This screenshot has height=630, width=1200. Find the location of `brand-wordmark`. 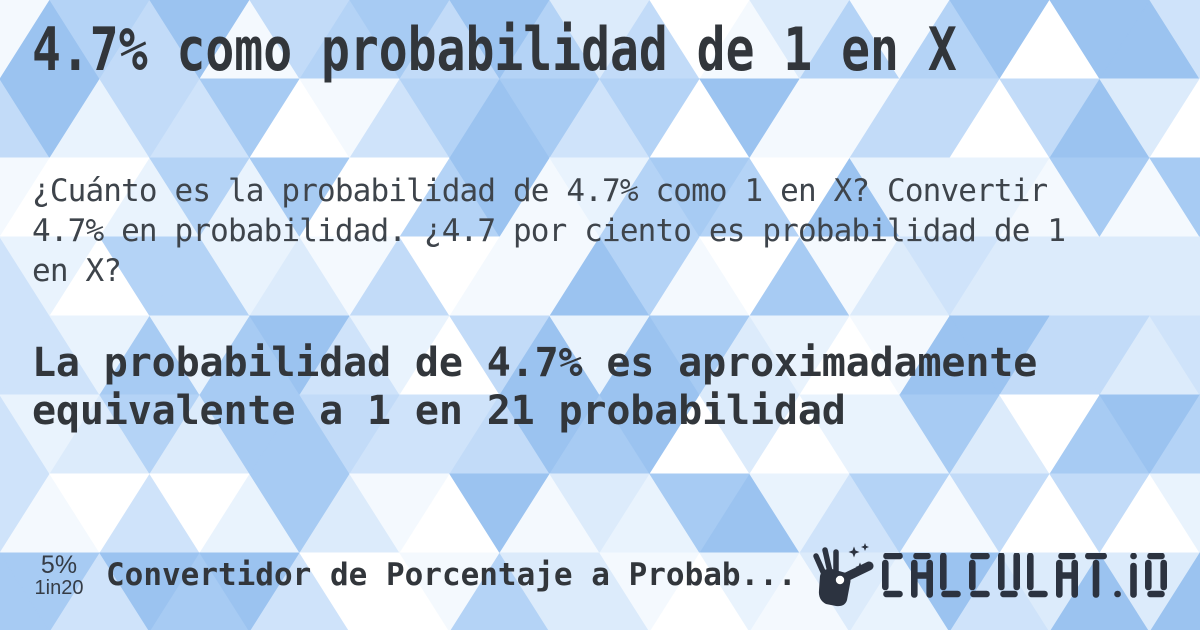

brand-wordmark is located at coordinates (1025, 575).